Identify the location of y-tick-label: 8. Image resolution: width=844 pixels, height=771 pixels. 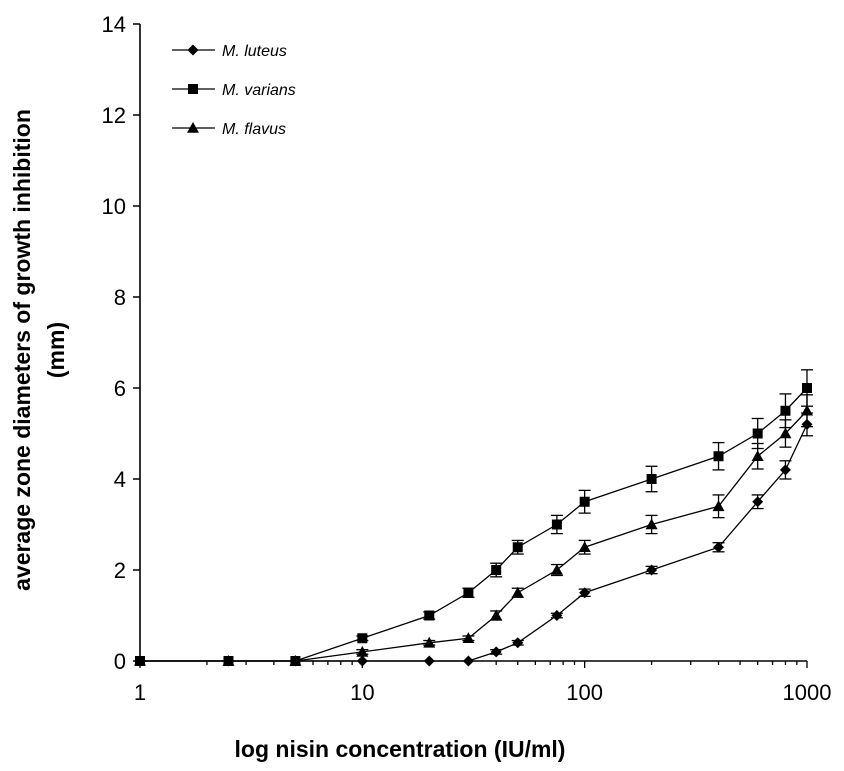
(120, 297).